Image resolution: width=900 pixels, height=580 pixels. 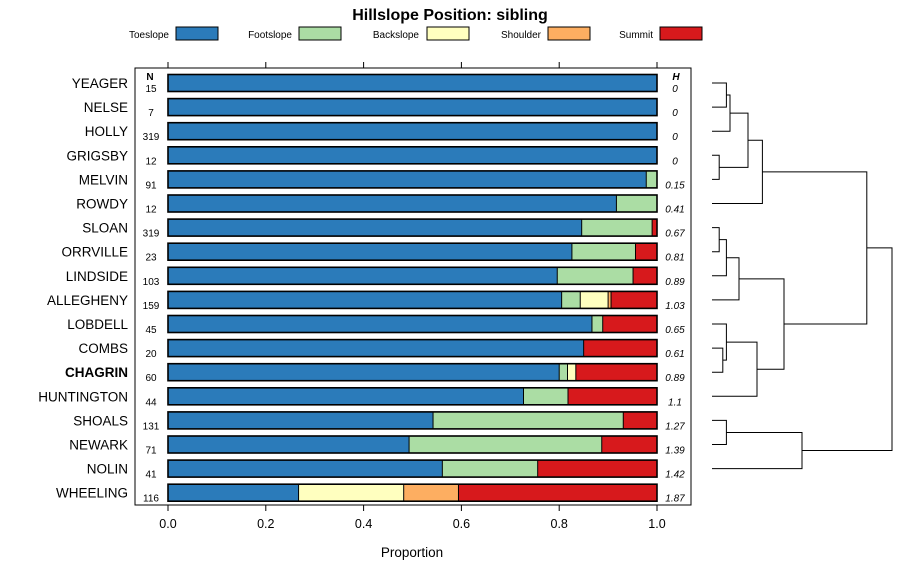 I want to click on n-value-wheeling: 116, so click(x=151, y=499).